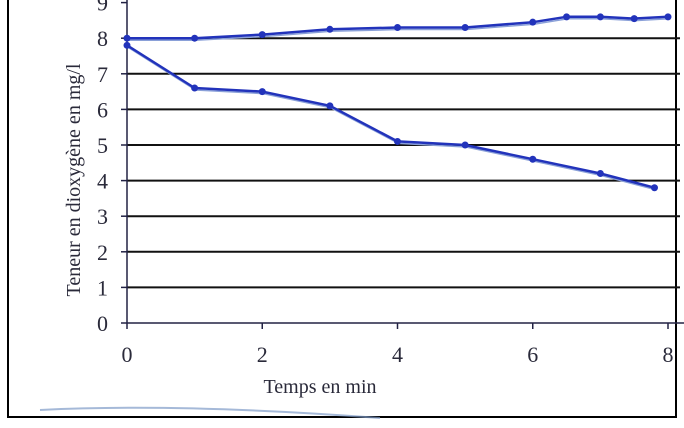 This screenshot has width=684, height=428. Describe the element at coordinates (102, 287) in the screenshot. I see `y-tick-label-1: 1` at that location.